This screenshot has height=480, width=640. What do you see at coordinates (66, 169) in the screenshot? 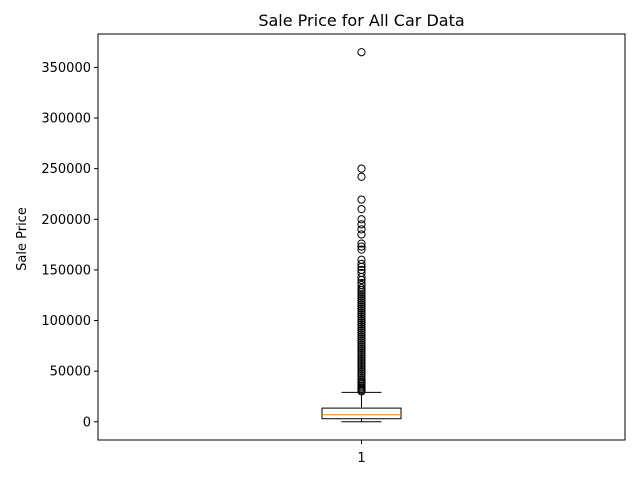
I see `y-tick-label: 250000` at bounding box center [66, 169].